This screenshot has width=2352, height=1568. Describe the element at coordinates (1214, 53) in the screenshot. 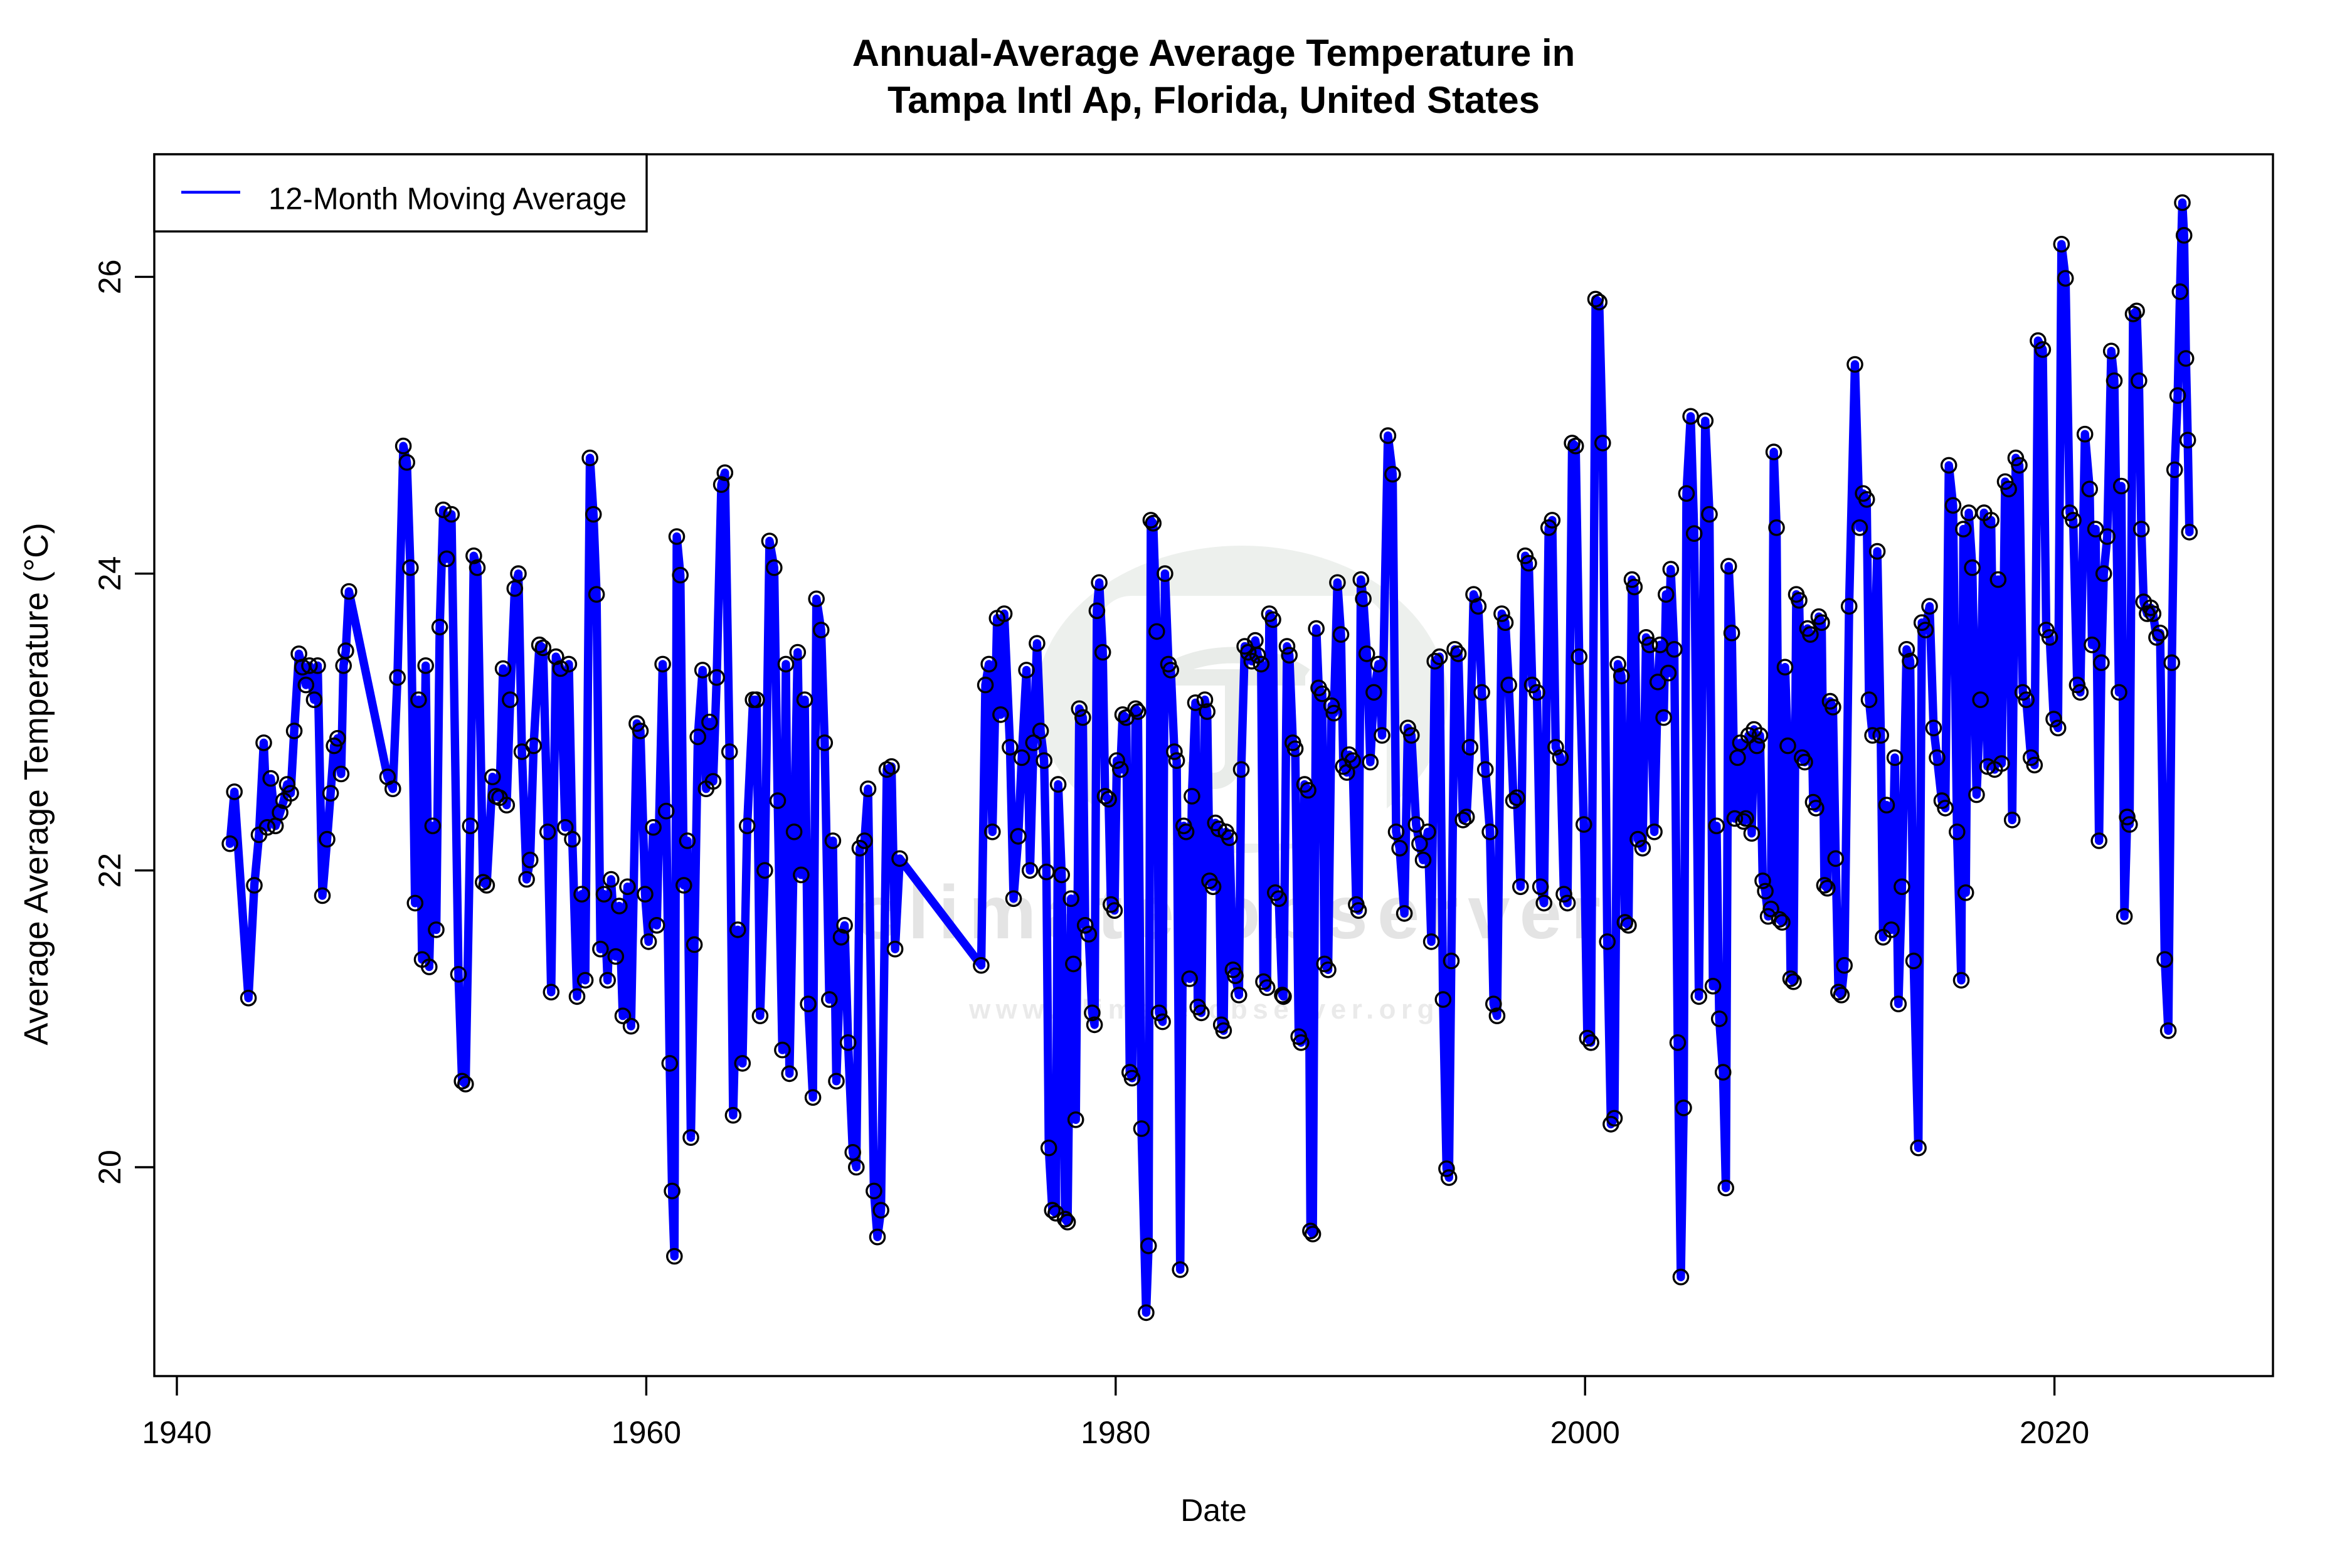

I see `svg-text:Annual-Average Average Tempera: Annual-Average Average Temperature in` at that location.